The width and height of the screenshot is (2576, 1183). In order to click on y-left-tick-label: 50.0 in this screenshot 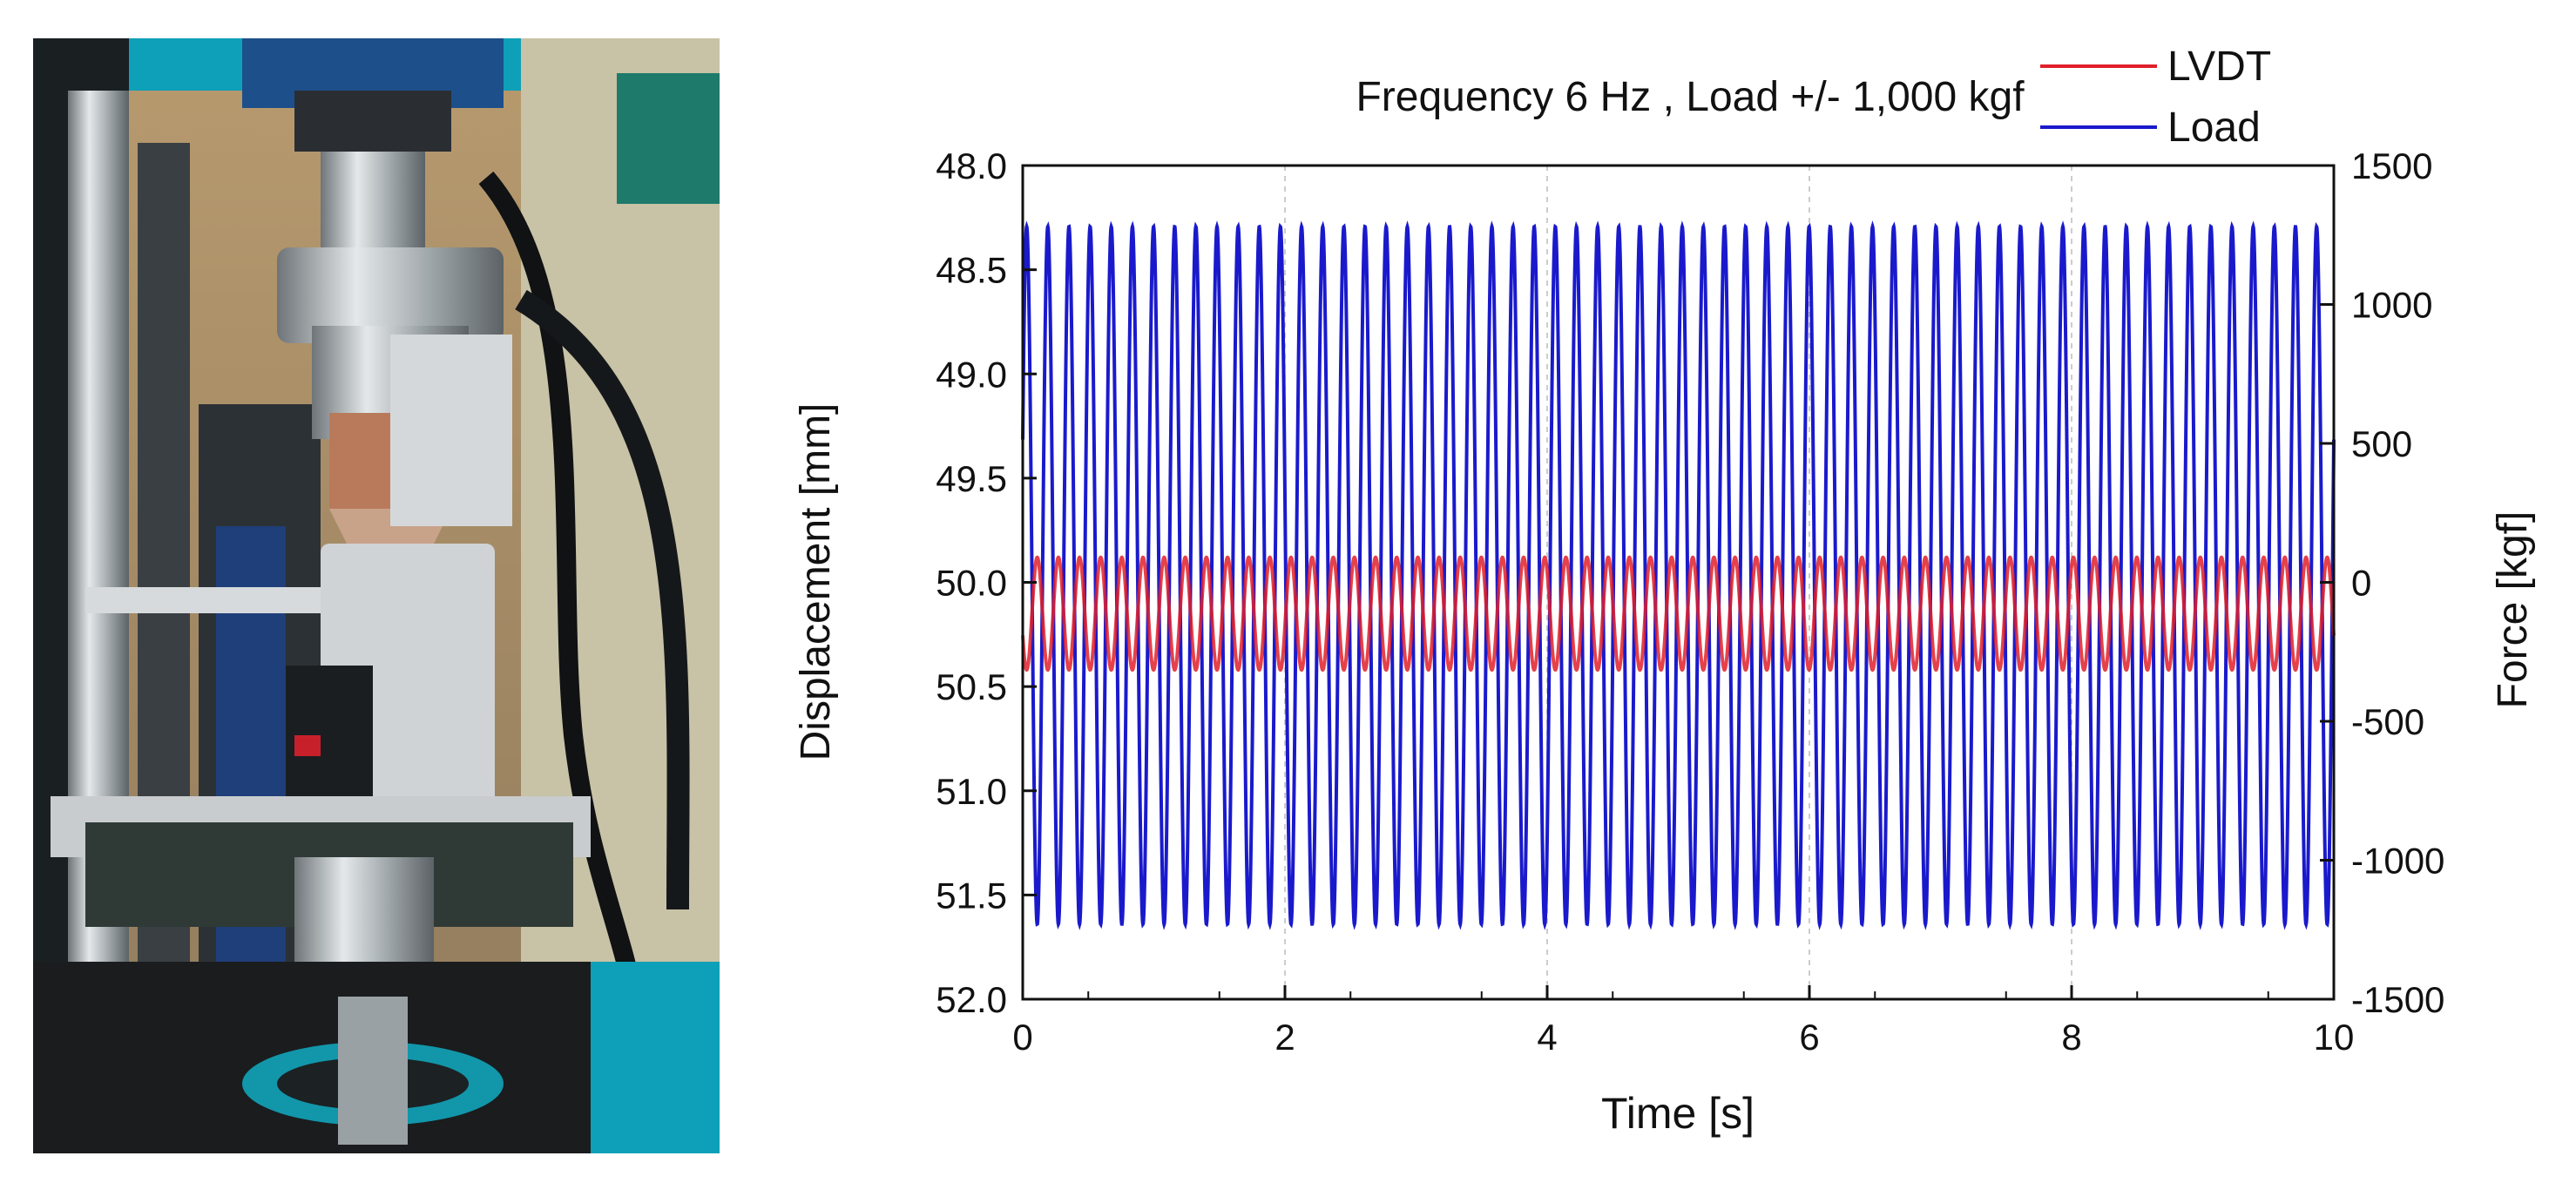, I will do `click(971, 584)`.